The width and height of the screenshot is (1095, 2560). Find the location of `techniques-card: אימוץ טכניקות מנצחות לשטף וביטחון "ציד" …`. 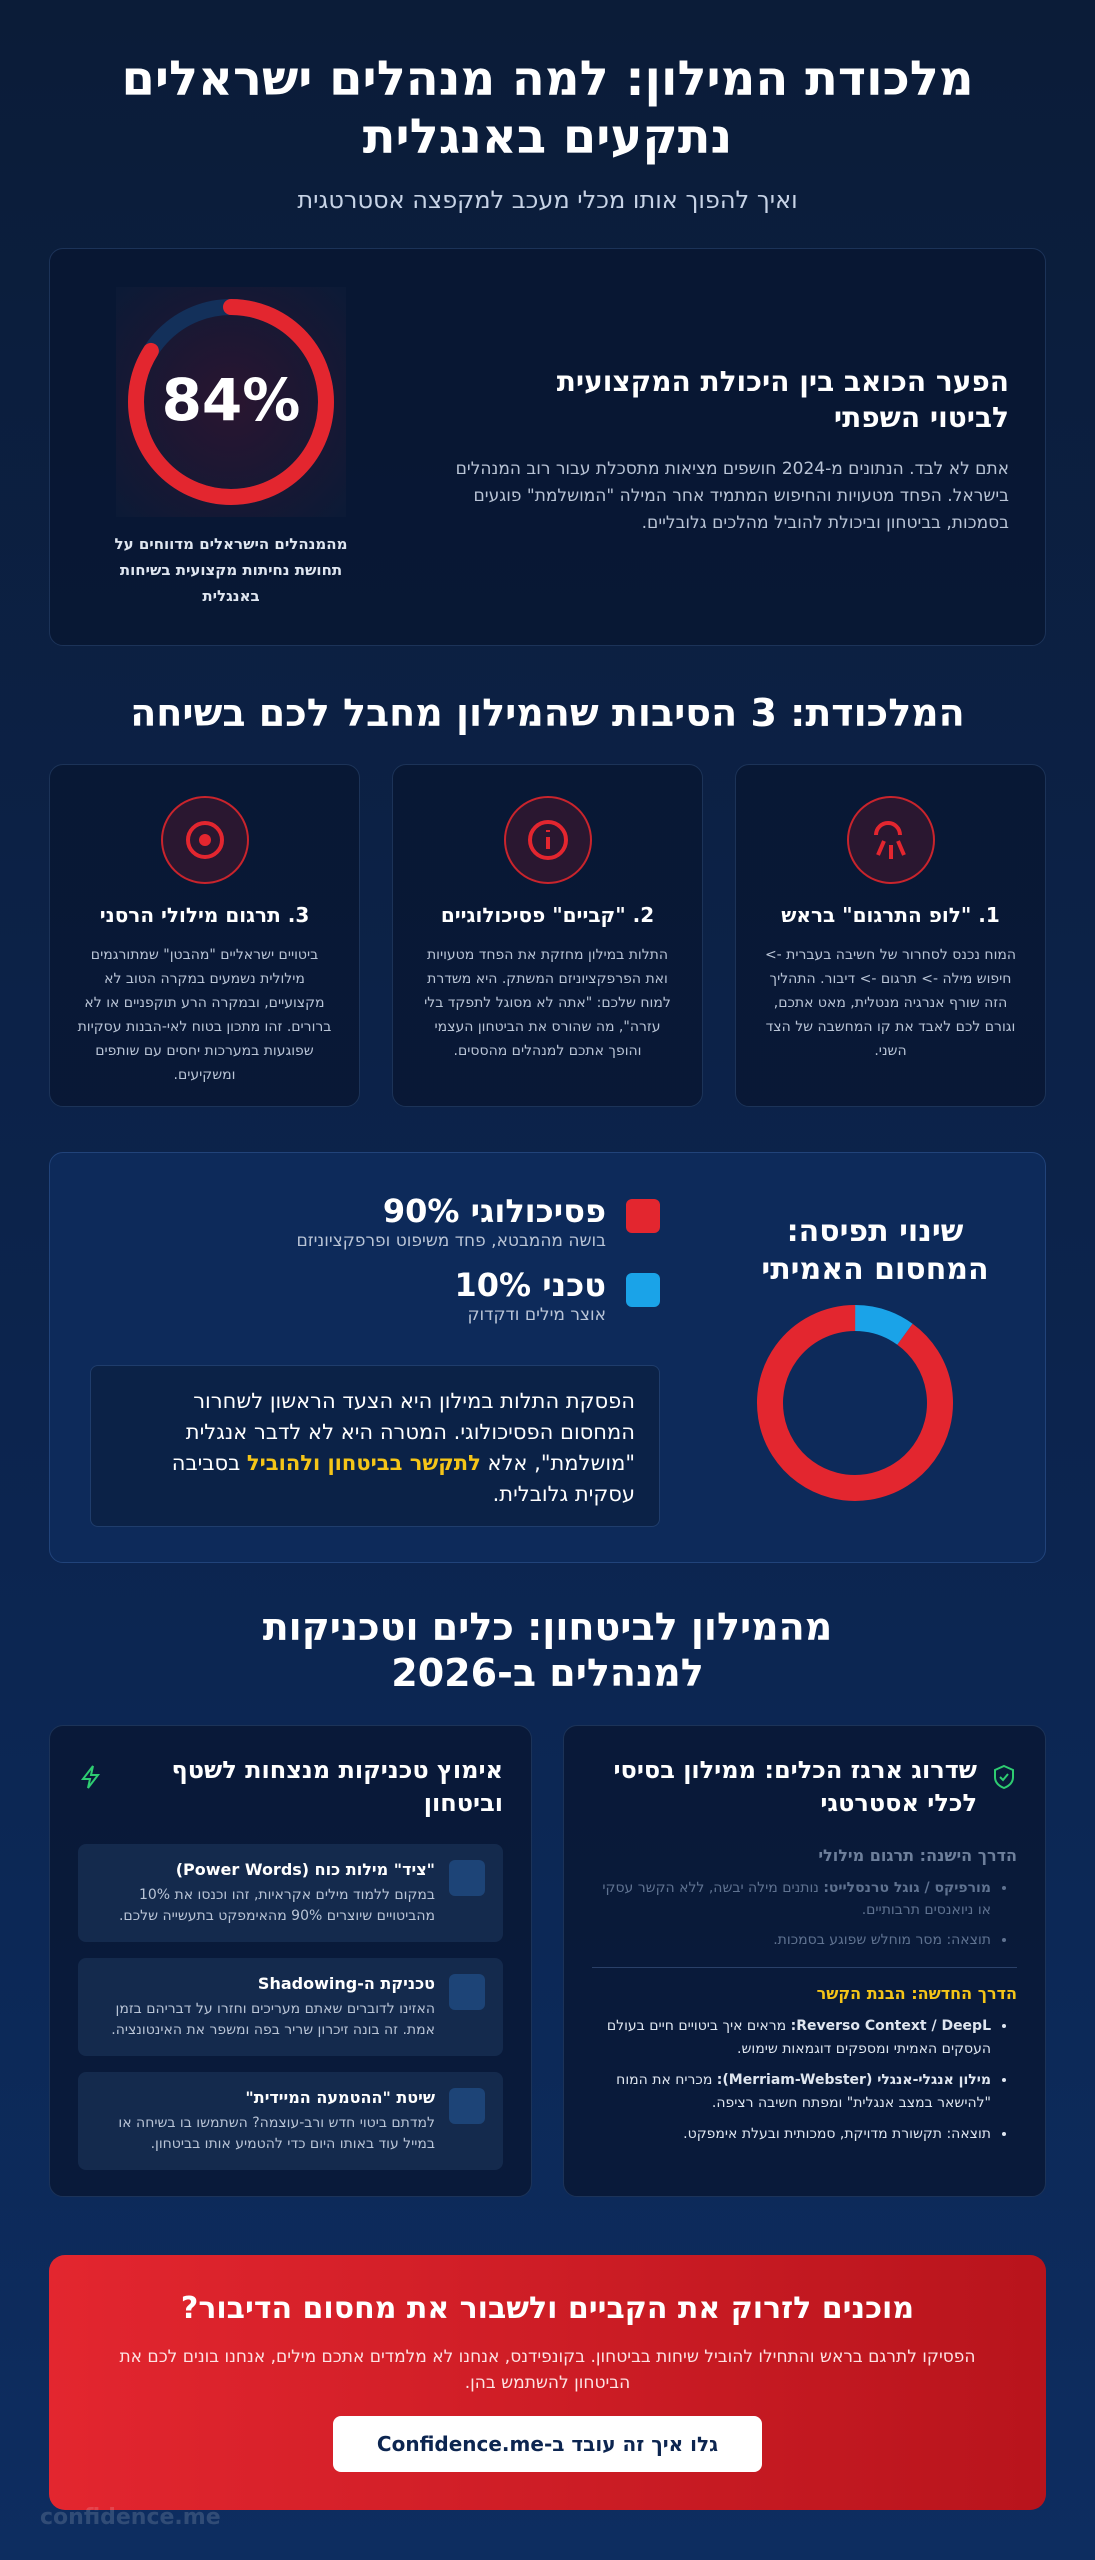

techniques-card: אימוץ טכניקות מנצחות לשטף וביטחון "ציד" … is located at coordinates (290, 1961).